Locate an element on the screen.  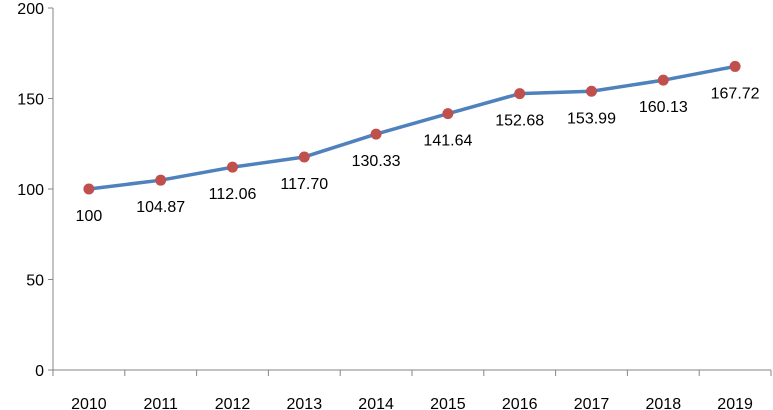
data-label: 117.70 is located at coordinates (304, 184).